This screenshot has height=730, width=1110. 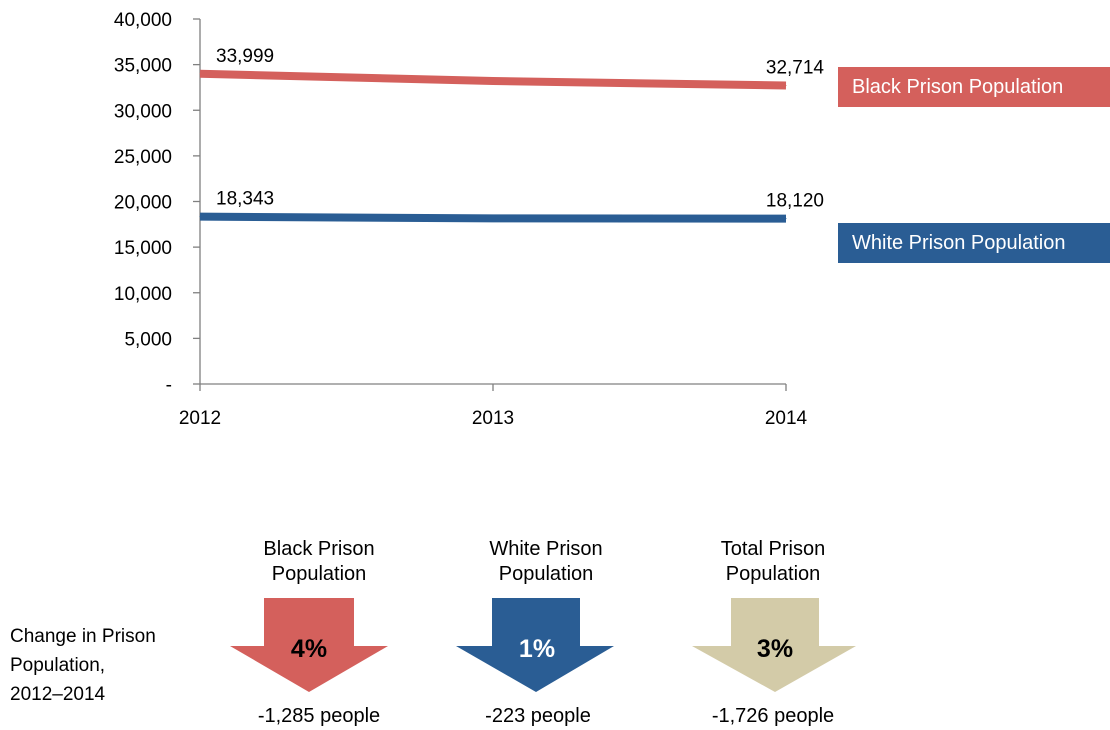 I want to click on x-tick-label: 2014, so click(x=786, y=418).